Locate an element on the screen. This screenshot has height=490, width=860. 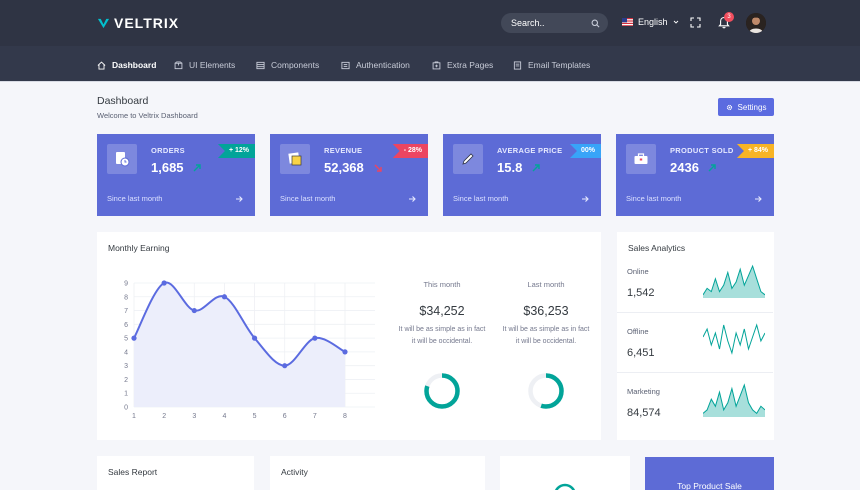
file-icon is located at coordinates (436, 64).